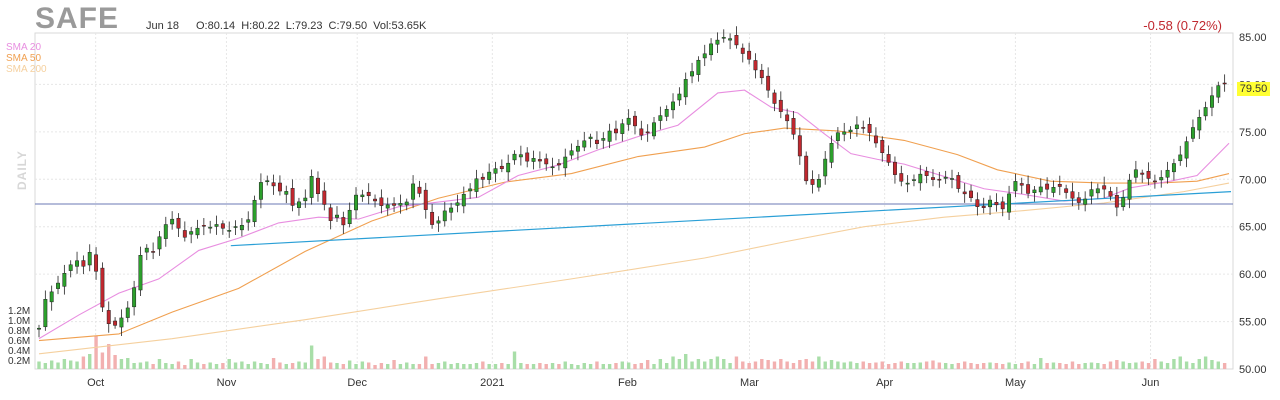  What do you see at coordinates (22, 170) in the screenshot?
I see `timeframe-label: DAILY` at bounding box center [22, 170].